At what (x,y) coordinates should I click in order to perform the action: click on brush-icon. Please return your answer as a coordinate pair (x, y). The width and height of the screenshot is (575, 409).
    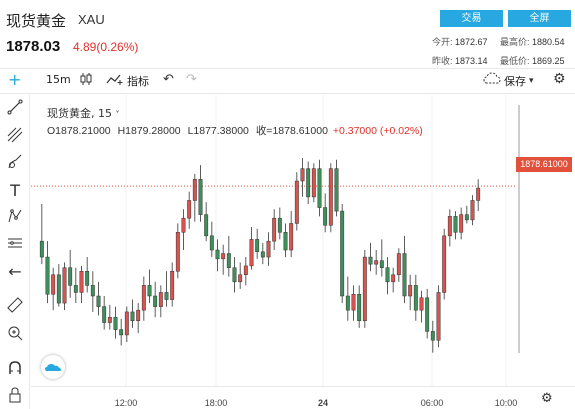
    Looking at the image, I should click on (15, 164).